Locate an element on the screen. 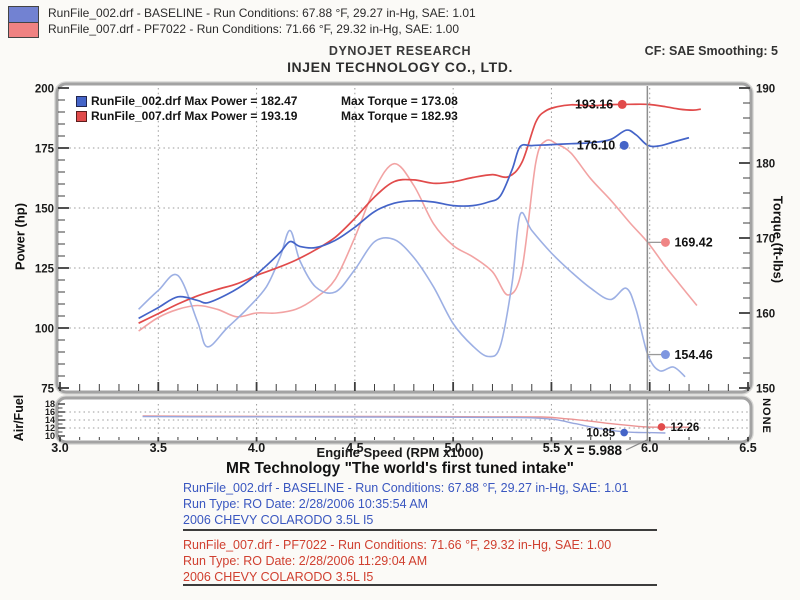 The image size is (800, 600). marker-value-label: 193.16 is located at coordinates (594, 105).